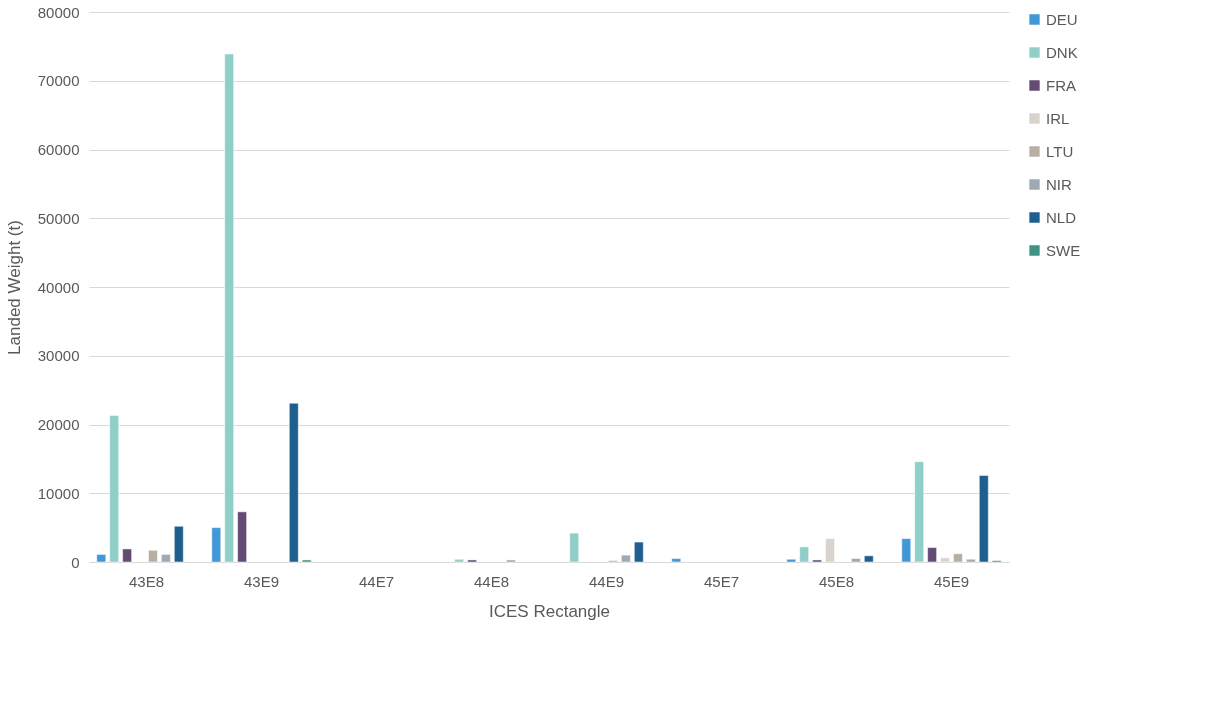  Describe the element at coordinates (549, 611) in the screenshot. I see `x-axis-title: ICES Rectangle` at that location.